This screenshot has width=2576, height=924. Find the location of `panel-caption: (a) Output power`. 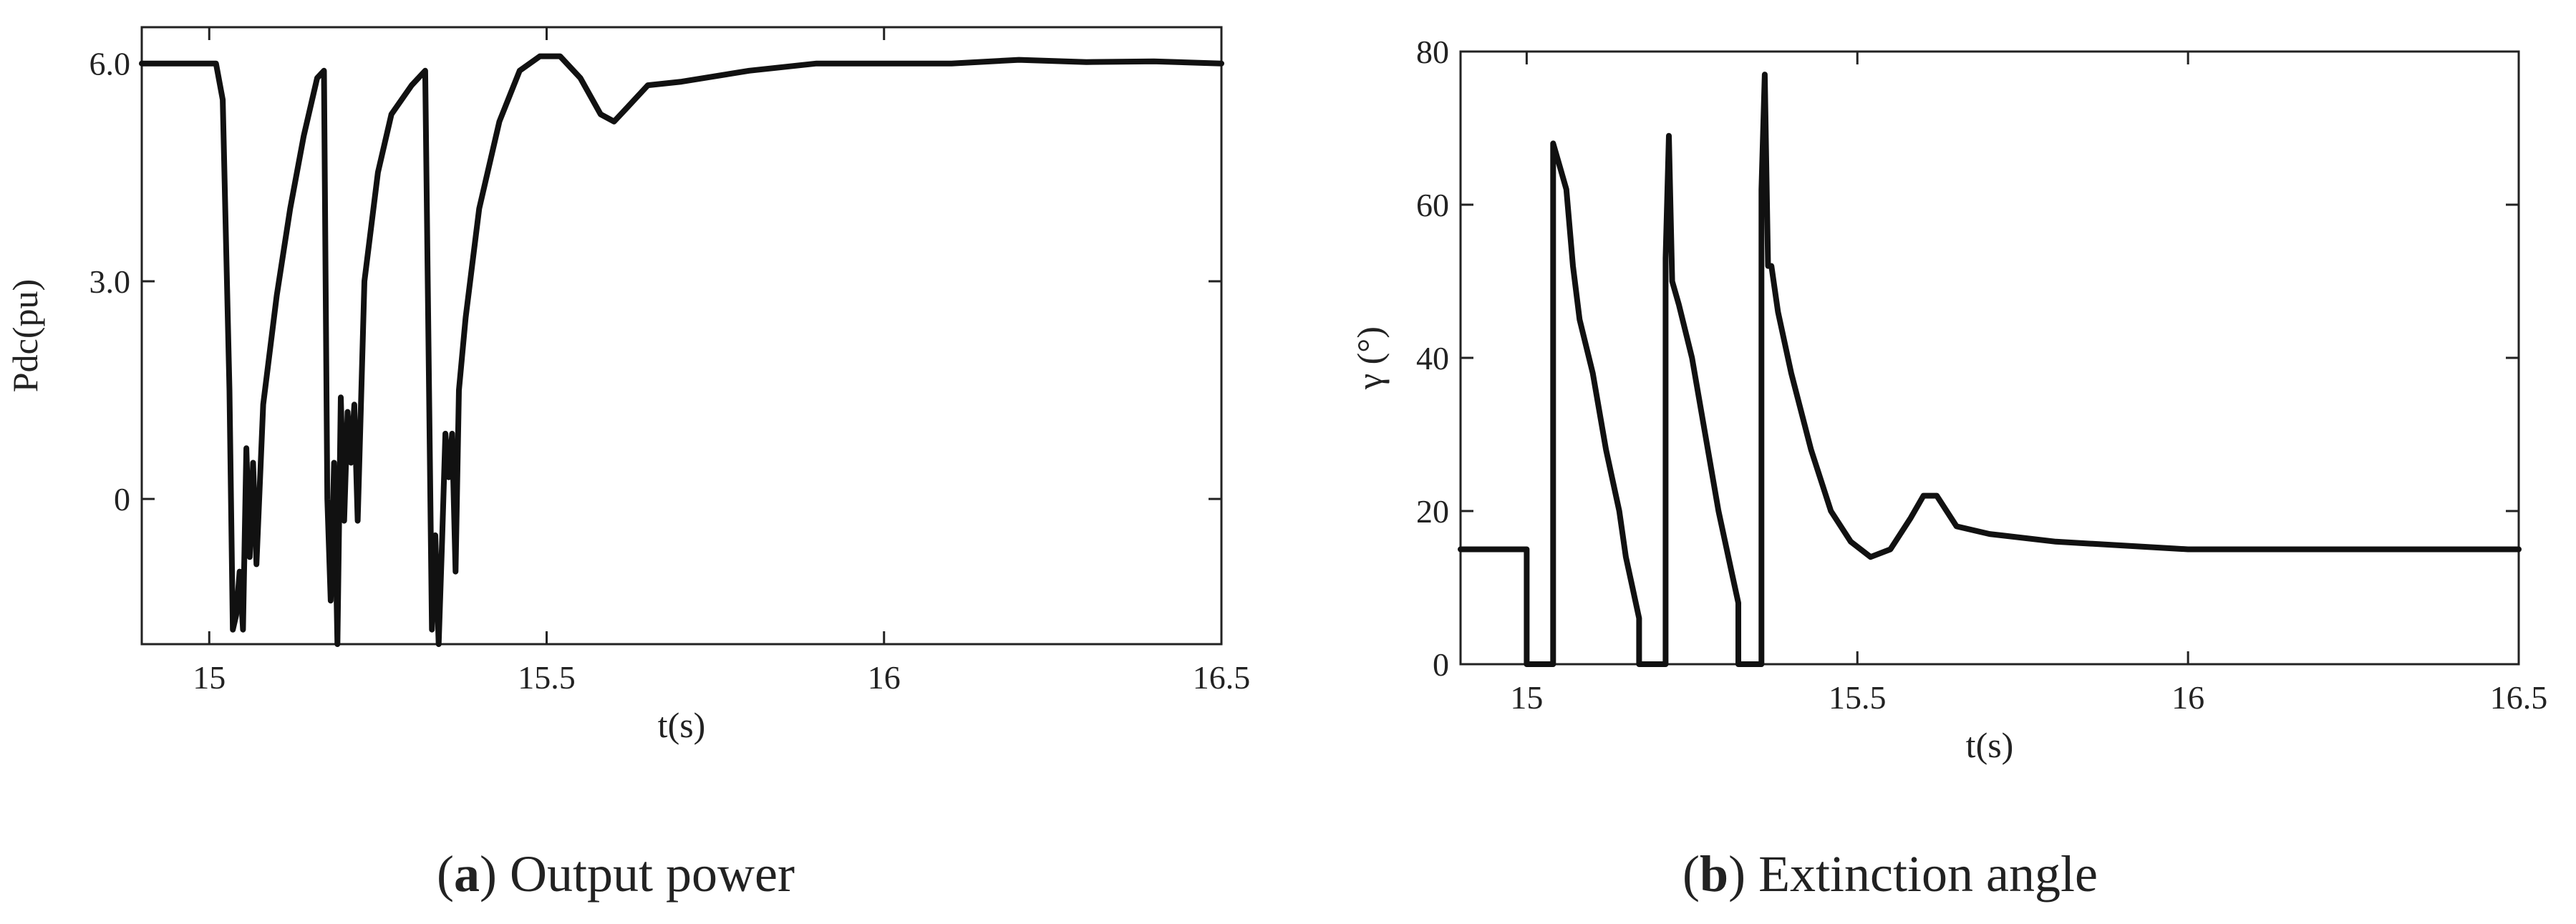

panel-caption: (a) Output power is located at coordinates (616, 874).